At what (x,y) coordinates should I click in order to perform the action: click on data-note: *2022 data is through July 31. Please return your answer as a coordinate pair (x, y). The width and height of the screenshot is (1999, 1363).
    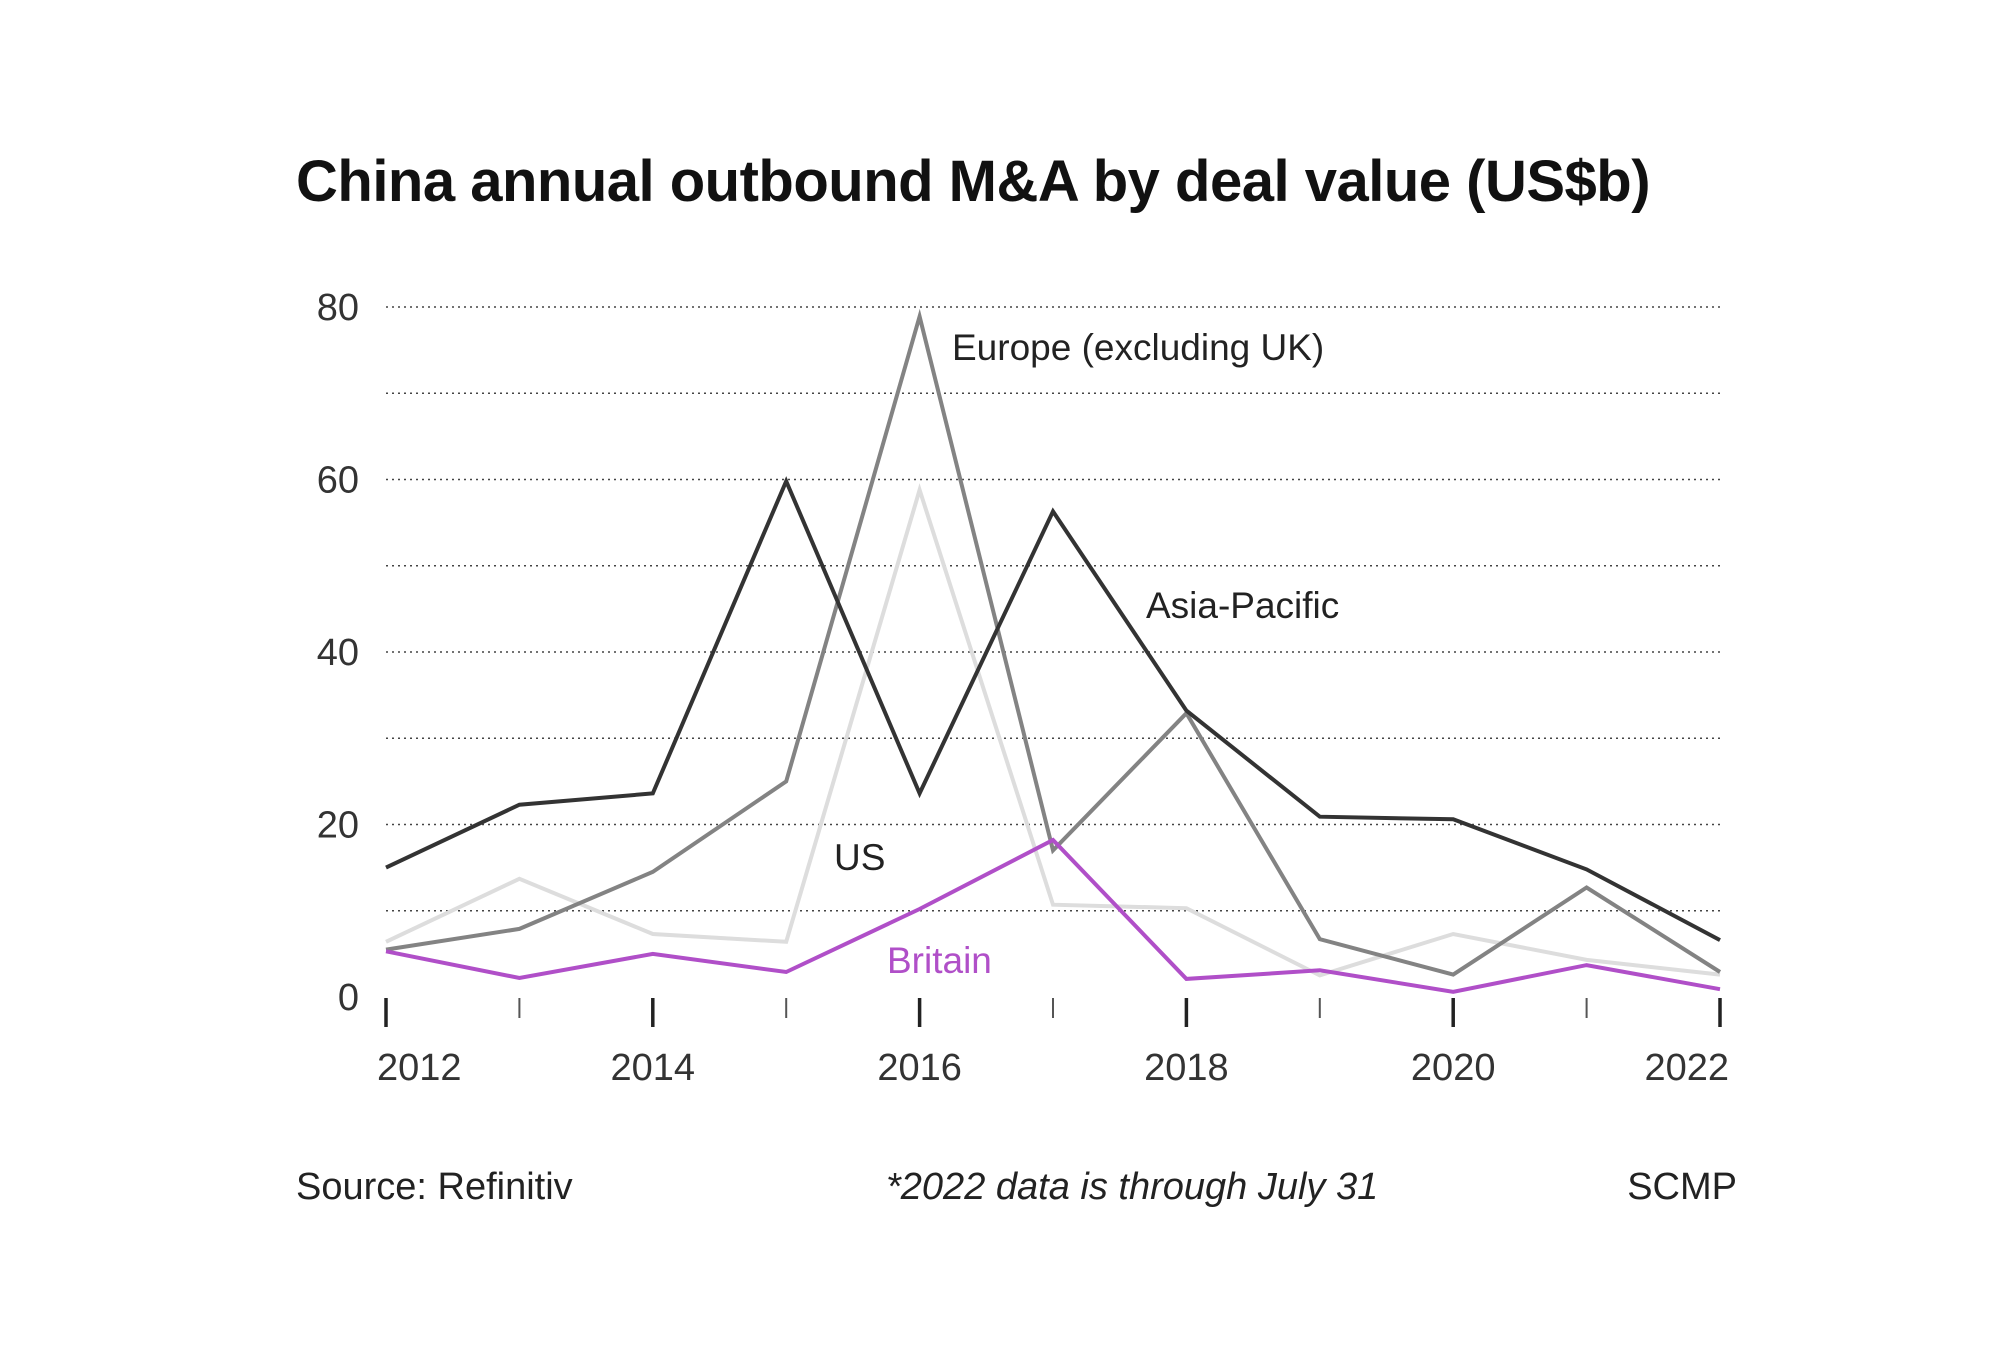
    Looking at the image, I should click on (1132, 1187).